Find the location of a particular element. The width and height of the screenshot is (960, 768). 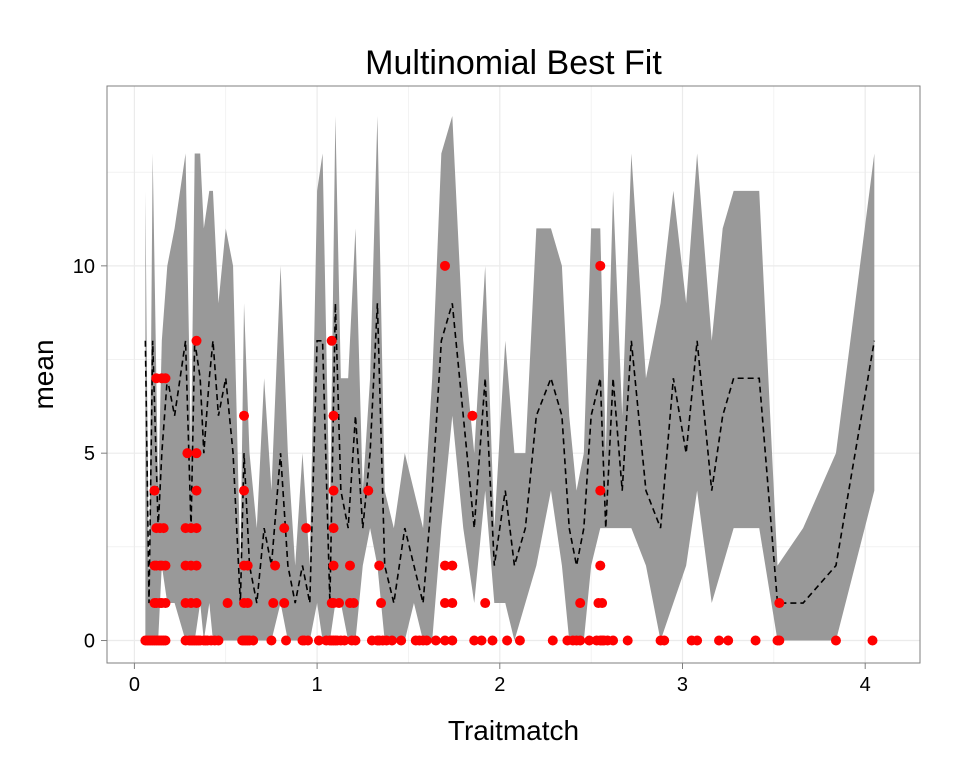

x-tick-label: 4 is located at coordinates (865, 685).